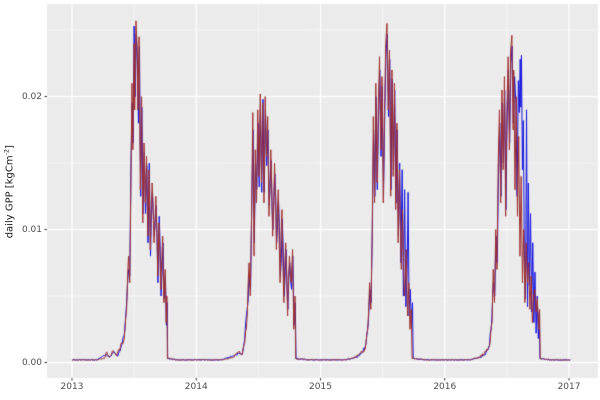 The width and height of the screenshot is (600, 400). What do you see at coordinates (72, 387) in the screenshot?
I see `x-tick-label: 2013` at bounding box center [72, 387].